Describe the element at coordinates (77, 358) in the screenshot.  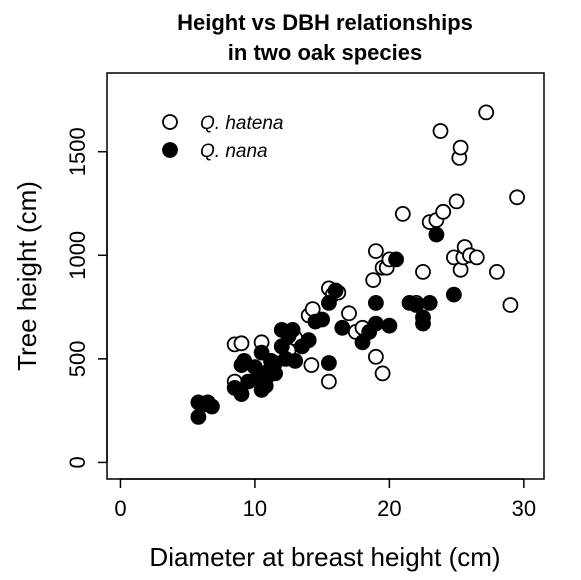
I see `y-tick-label: 500` at that location.